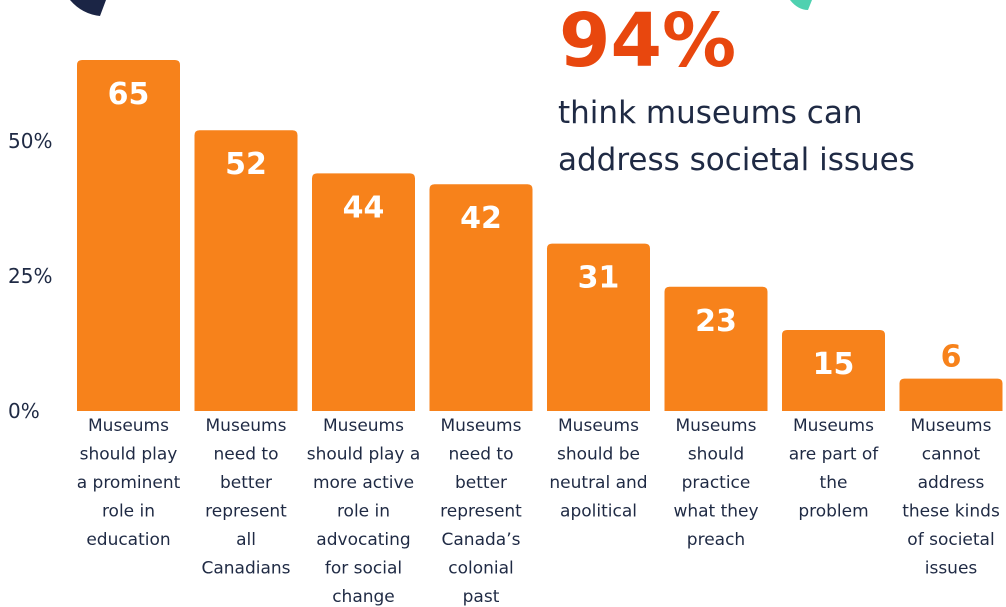 The height and width of the screenshot is (607, 1006). Describe the element at coordinates (598, 469) in the screenshot. I see `category-label: Museums should be neutral and apolitical` at that location.